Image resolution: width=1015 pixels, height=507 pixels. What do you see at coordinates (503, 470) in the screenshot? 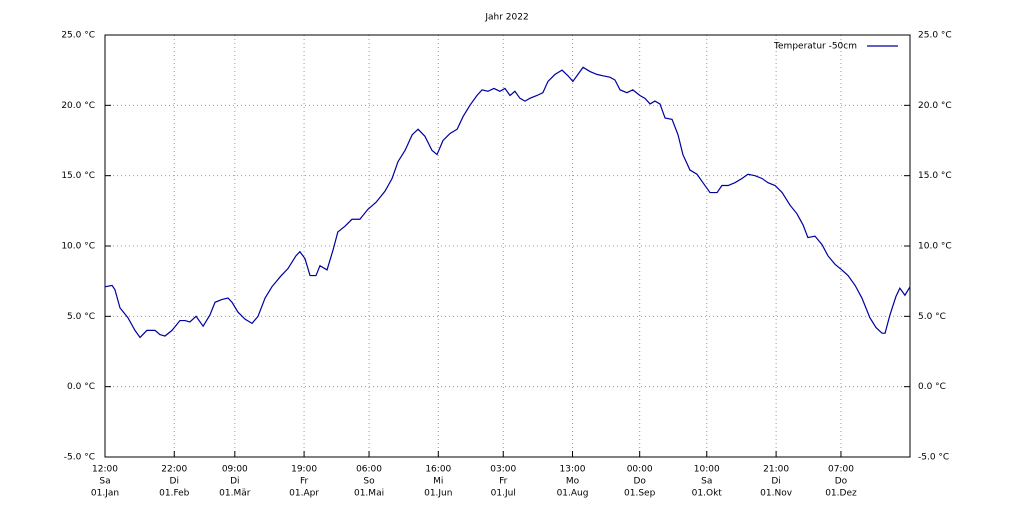
I see `x-tick-label: 03:00` at bounding box center [503, 470].